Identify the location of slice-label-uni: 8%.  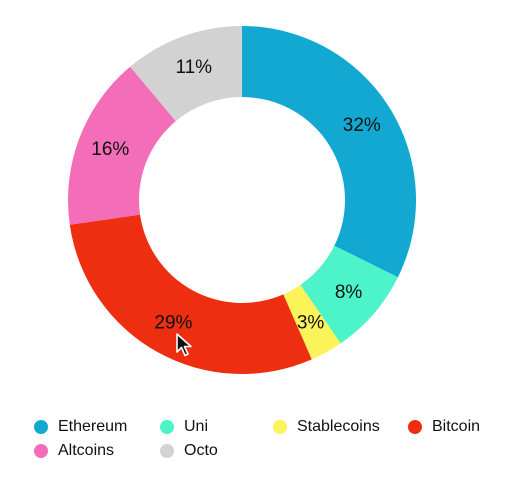
(349, 292).